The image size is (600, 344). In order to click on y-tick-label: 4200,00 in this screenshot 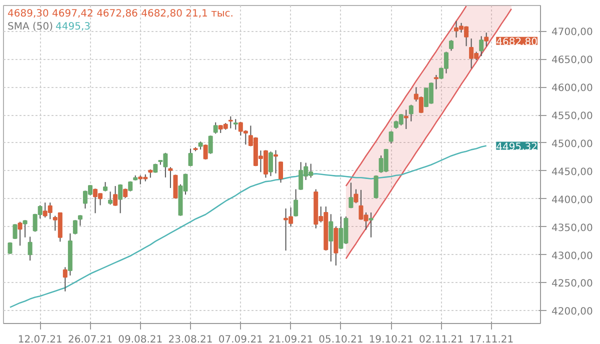, I will do `click(572, 312)`.